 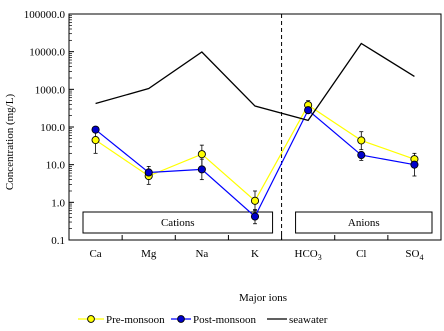 What do you see at coordinates (56, 166) in the screenshot?
I see `y-tick-label: 10.0` at bounding box center [56, 166].